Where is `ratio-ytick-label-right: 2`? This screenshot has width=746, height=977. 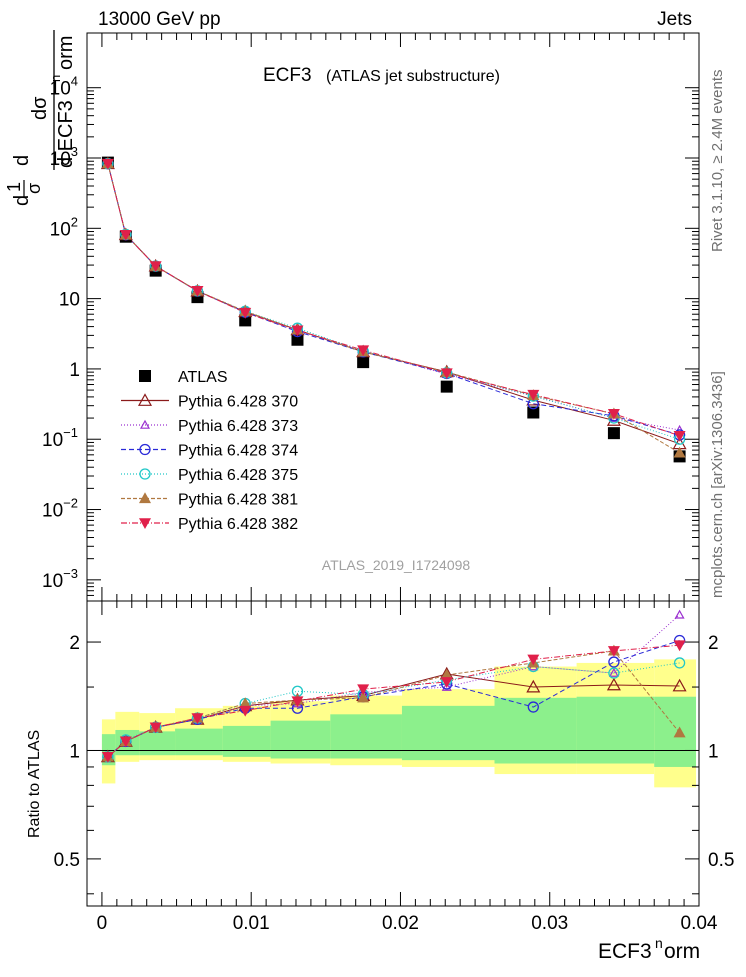
ratio-ytick-label-right: 2 is located at coordinates (713, 643).